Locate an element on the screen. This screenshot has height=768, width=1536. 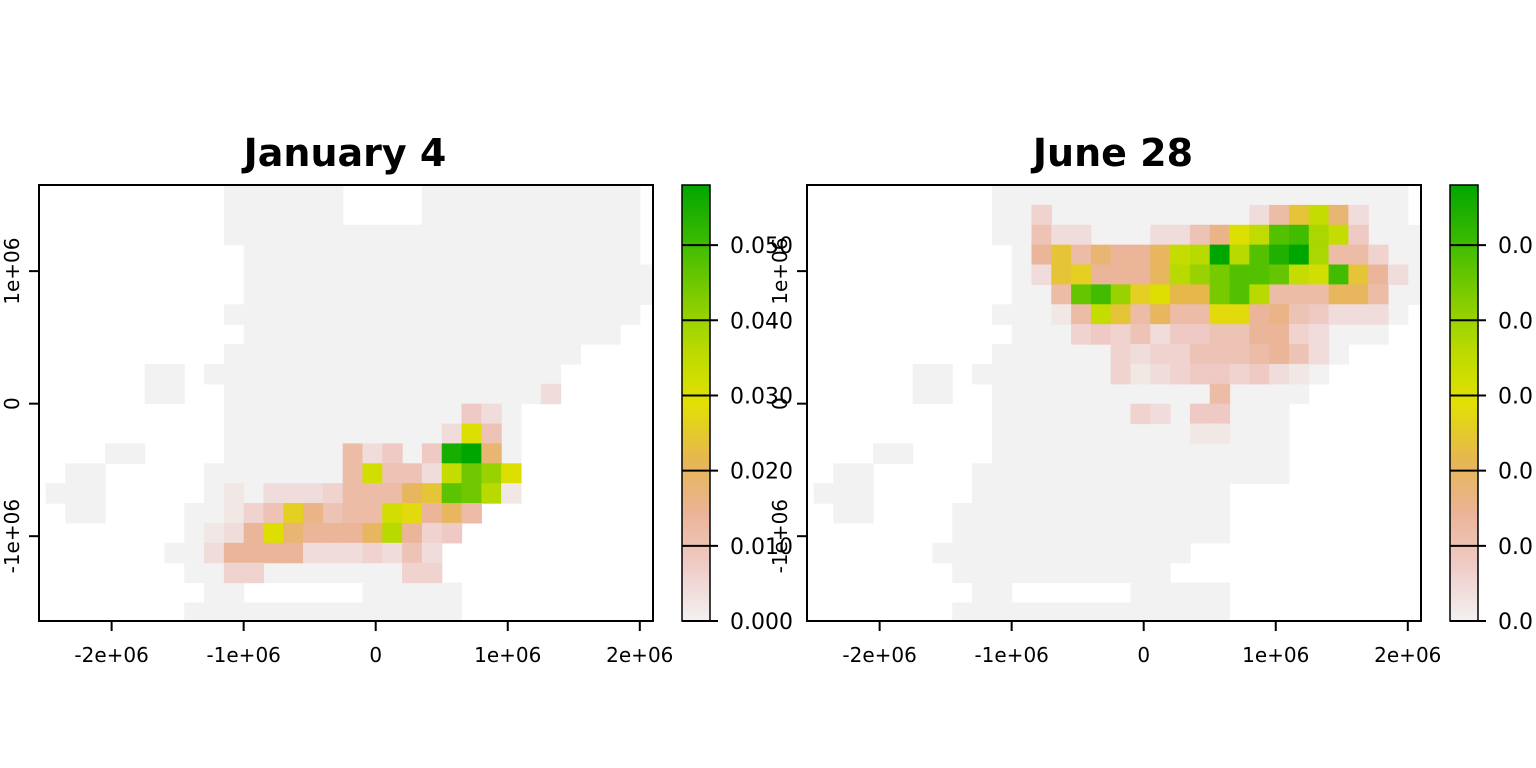
x-tick-label: 0 is located at coordinates (1143, 655).